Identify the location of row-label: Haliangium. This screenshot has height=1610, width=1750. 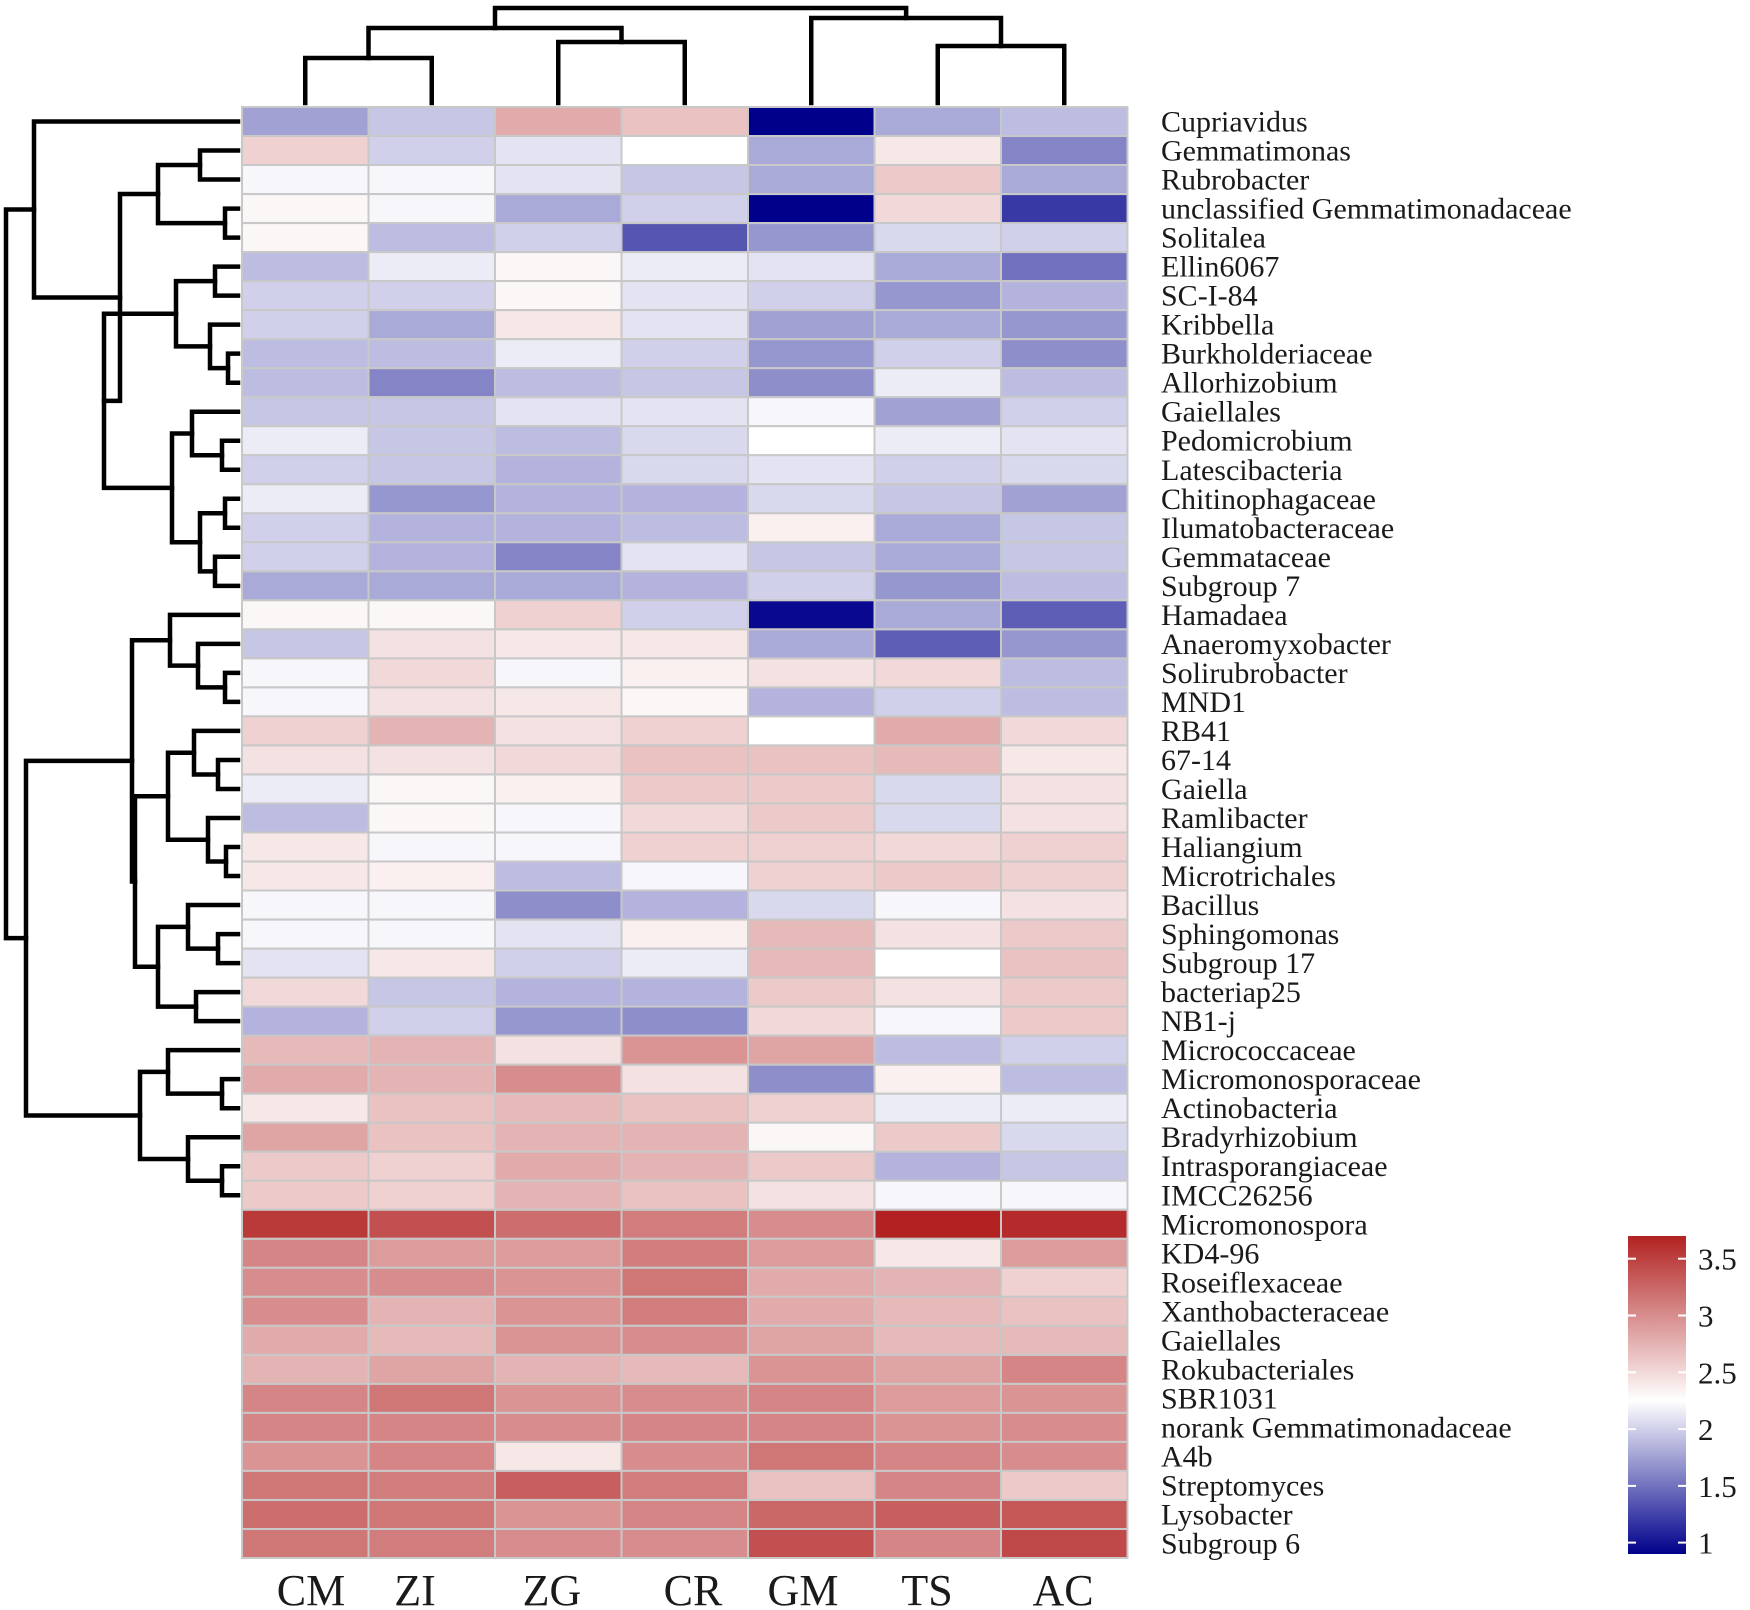
(1232, 847).